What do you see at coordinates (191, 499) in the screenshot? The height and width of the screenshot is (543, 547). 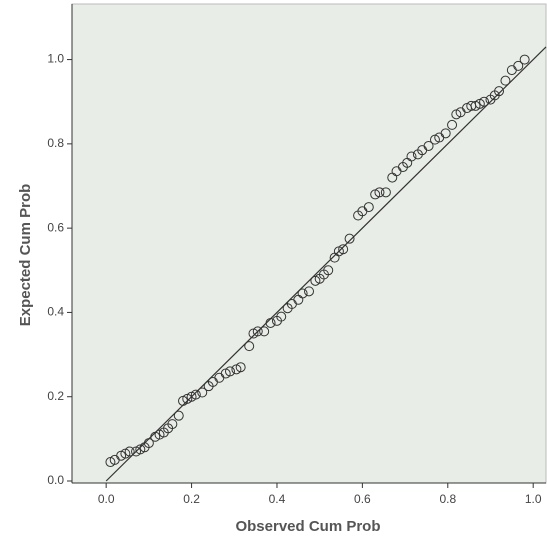 I see `x-tick-label: 0.2` at bounding box center [191, 499].